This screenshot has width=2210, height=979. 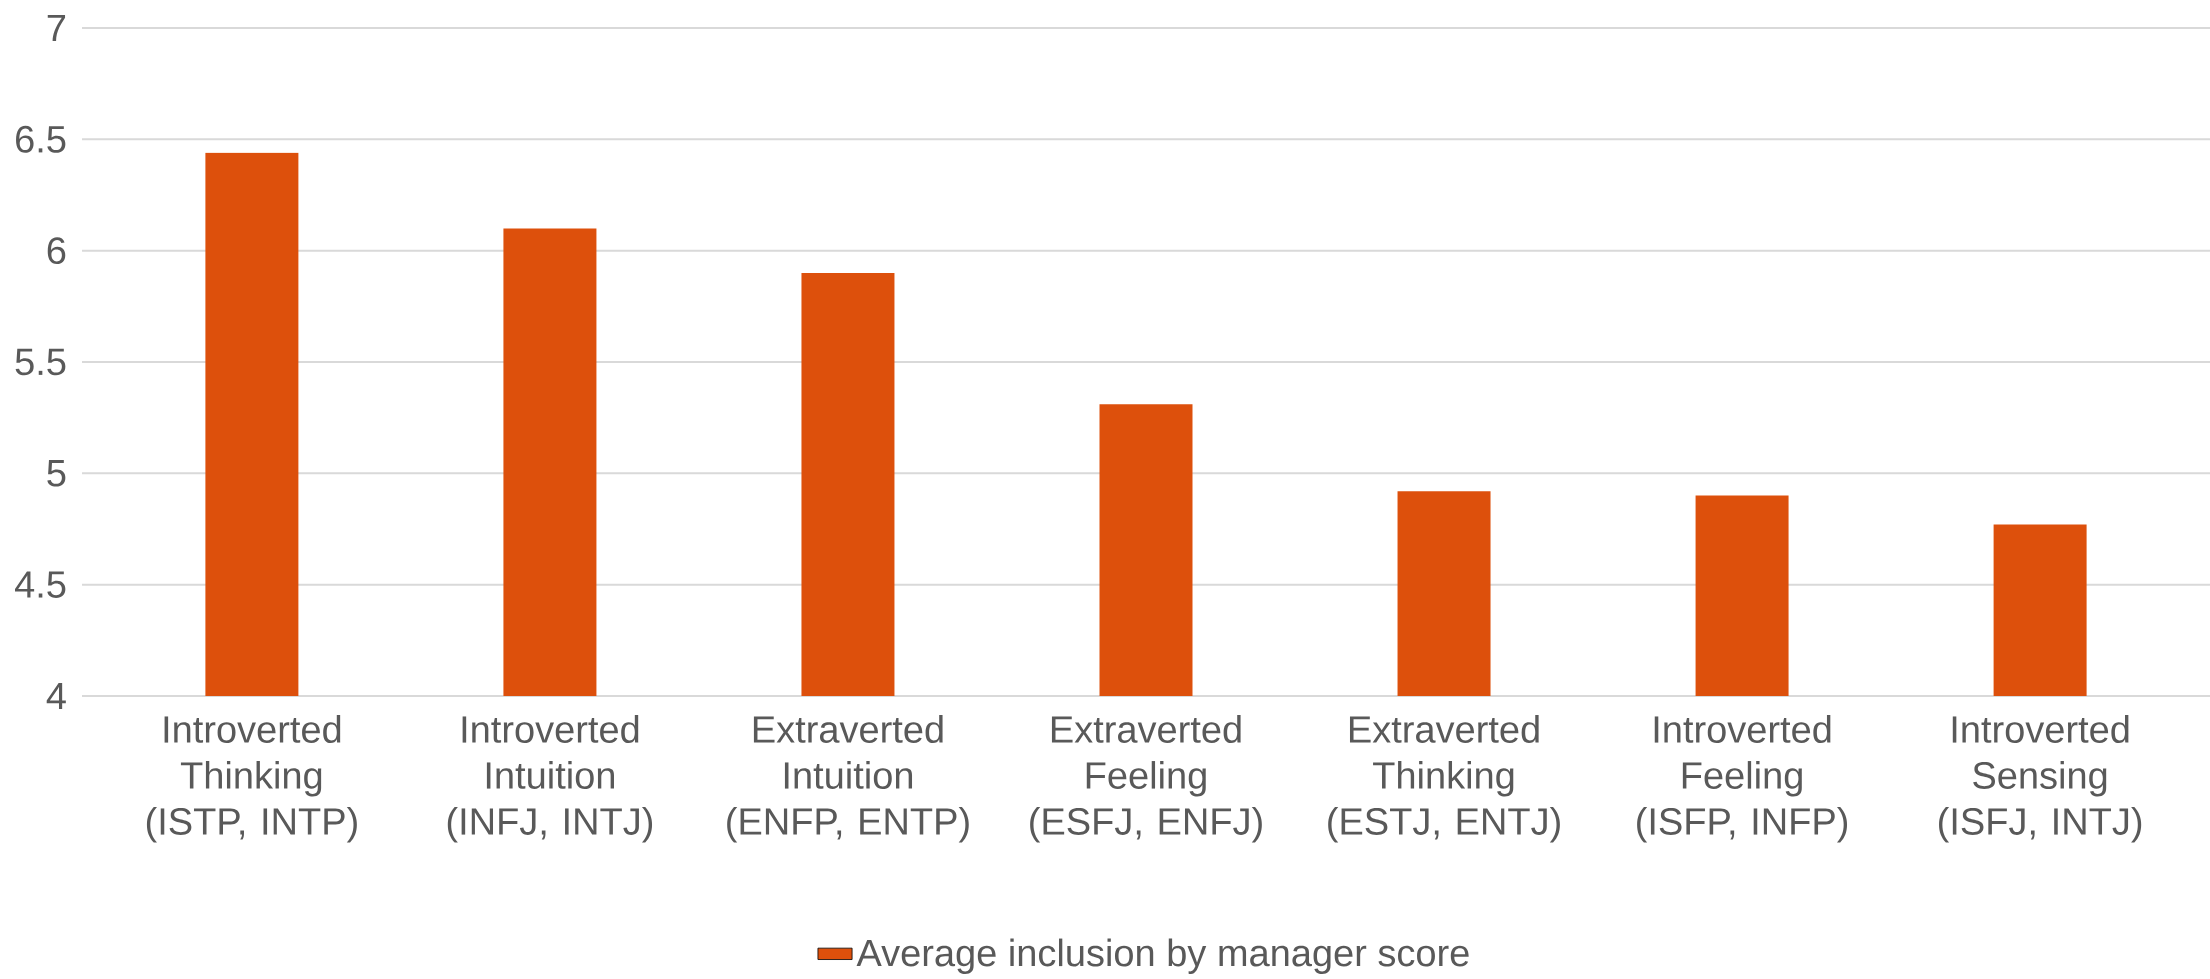 What do you see at coordinates (2040, 779) in the screenshot?
I see `x-tick-label: Introverted Sensing (ISFJ, INTJ)` at bounding box center [2040, 779].